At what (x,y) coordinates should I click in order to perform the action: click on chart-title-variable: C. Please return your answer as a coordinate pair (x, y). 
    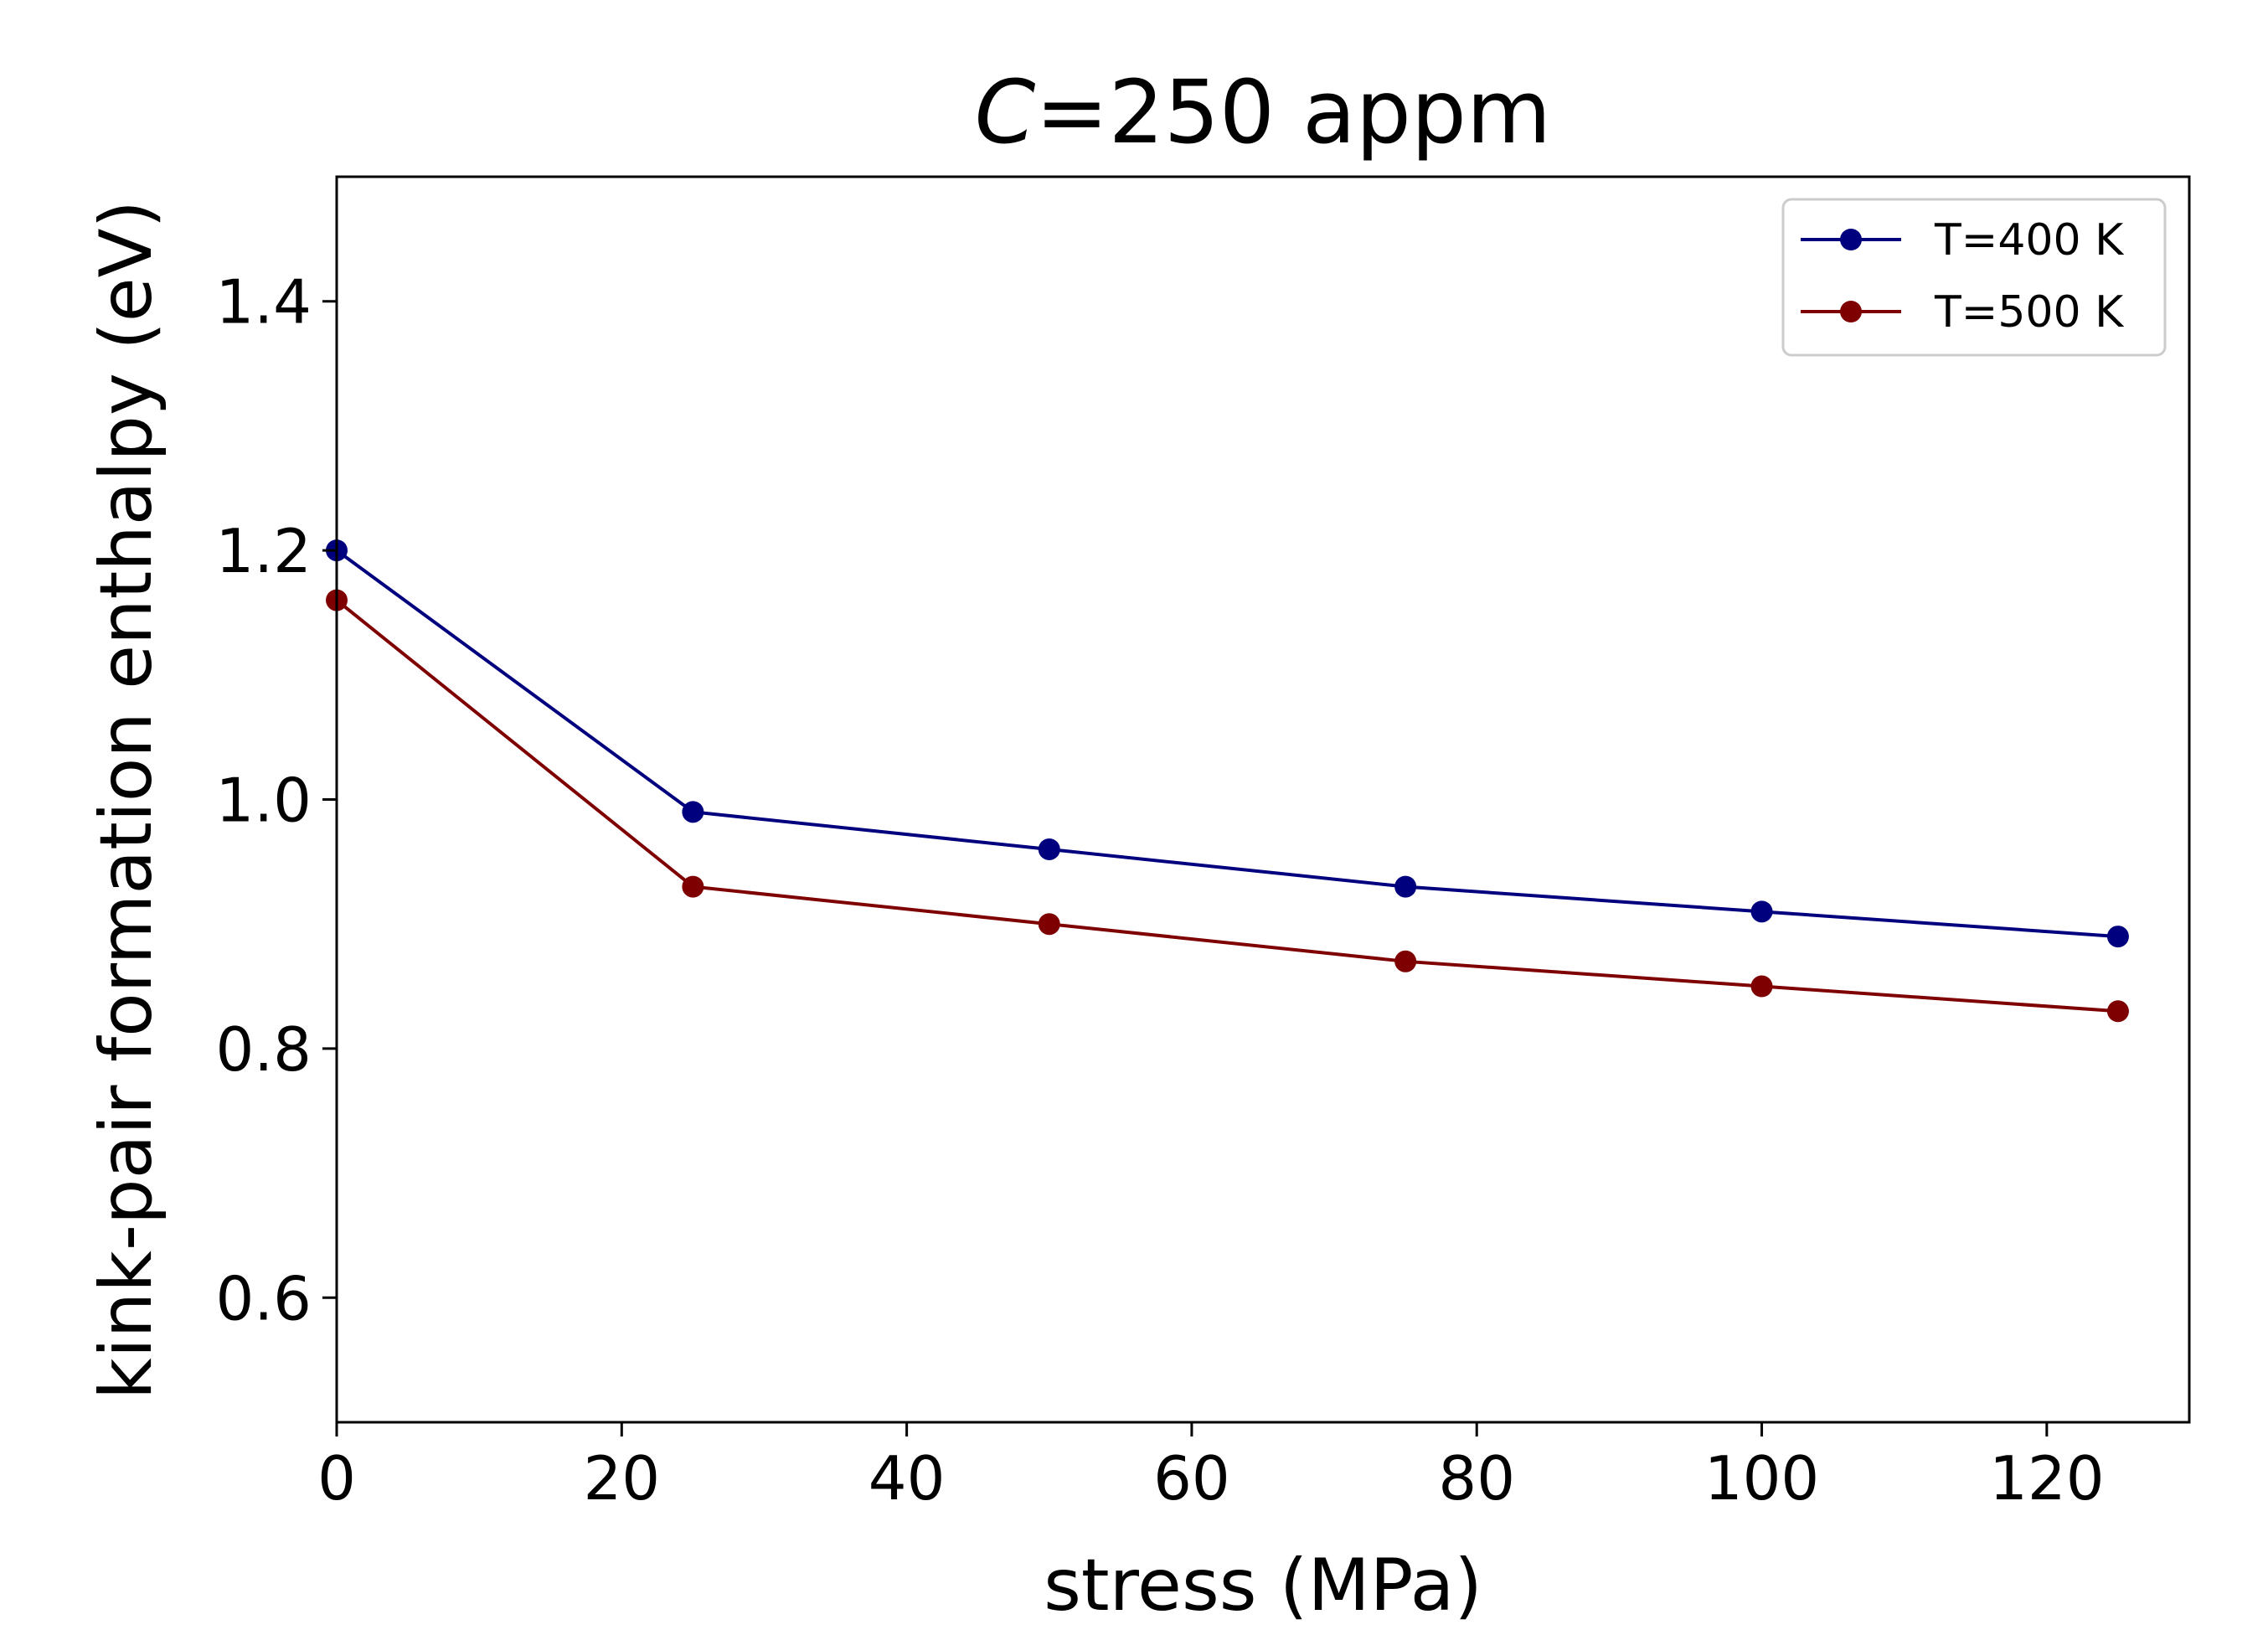
    Looking at the image, I should click on (1006, 112).